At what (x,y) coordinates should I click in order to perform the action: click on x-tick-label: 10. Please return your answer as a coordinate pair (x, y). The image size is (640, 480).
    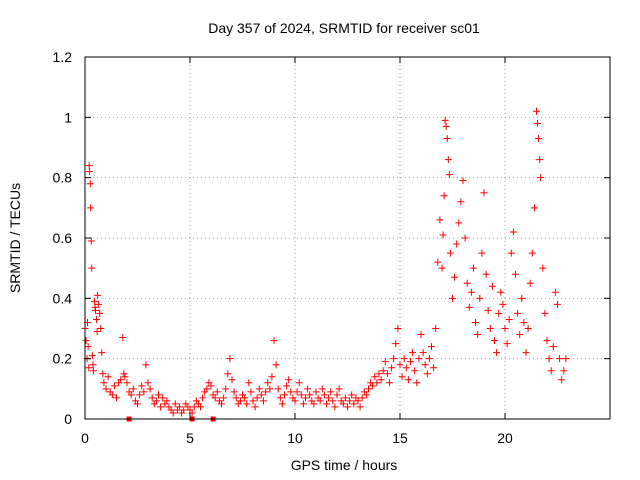
    Looking at the image, I should click on (295, 438).